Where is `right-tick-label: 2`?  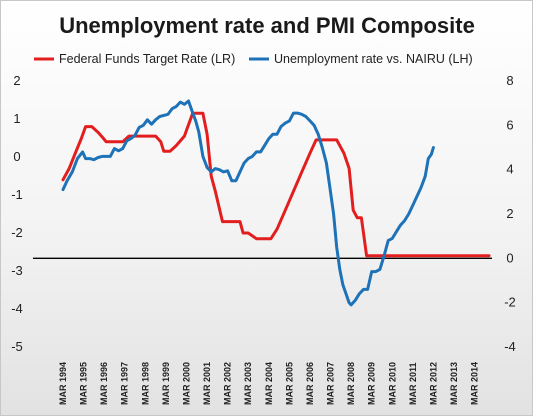
right-tick-label: 2 is located at coordinates (509, 213).